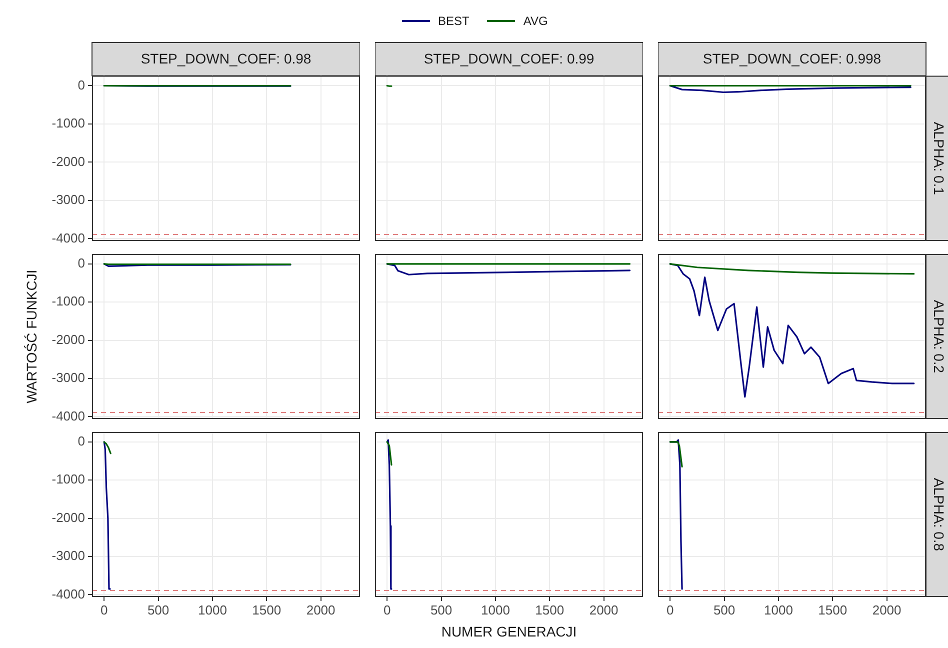 This screenshot has height=648, width=948. I want to click on chart-title: STEP_DOWN_COEF: 0.998, so click(792, 58).